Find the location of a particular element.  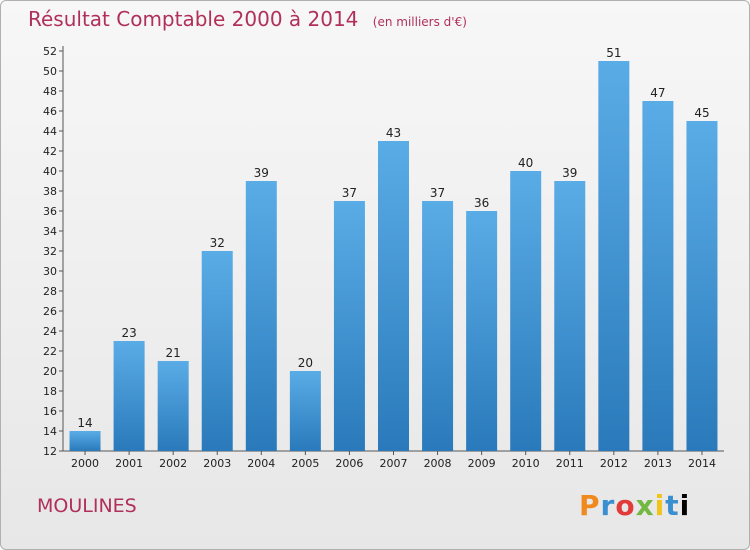

y-tick-label: 32 is located at coordinates (50, 251).